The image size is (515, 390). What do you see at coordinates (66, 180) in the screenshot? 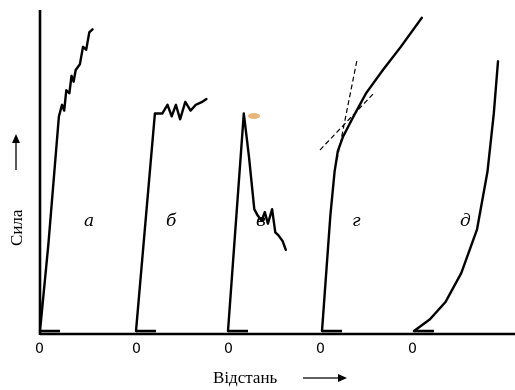
I see `curve-a` at bounding box center [66, 180].